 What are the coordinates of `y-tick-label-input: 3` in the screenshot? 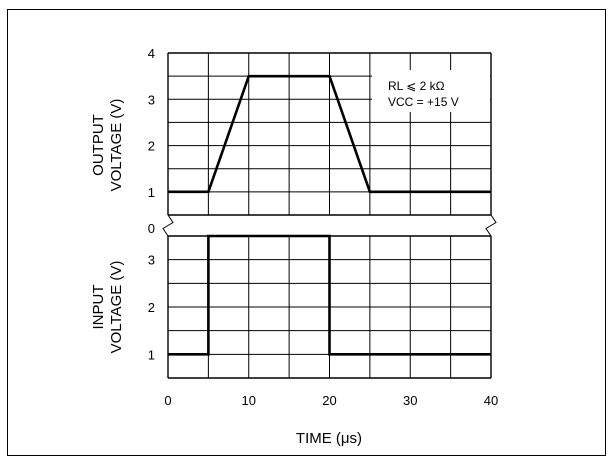 It's located at (151, 260).